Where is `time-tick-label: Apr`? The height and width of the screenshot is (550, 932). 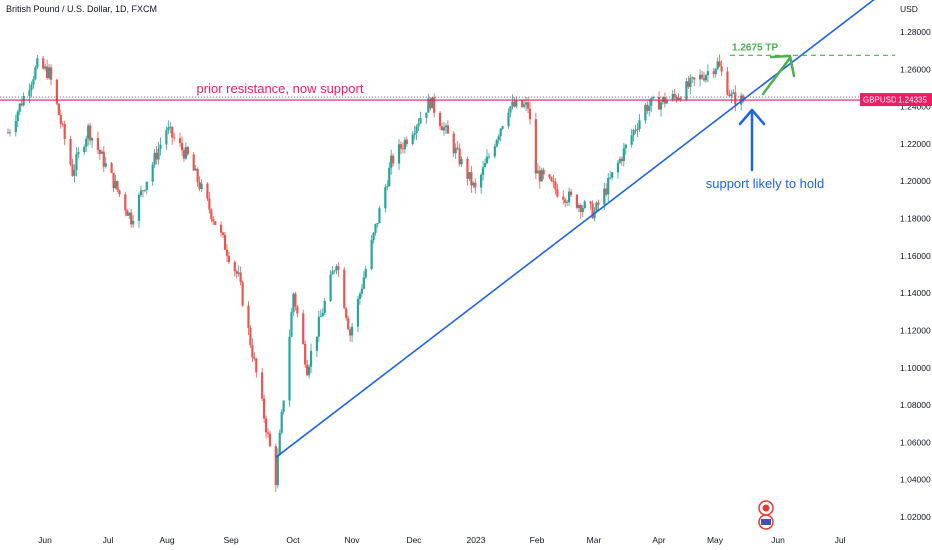
time-tick-label: Apr is located at coordinates (658, 540).